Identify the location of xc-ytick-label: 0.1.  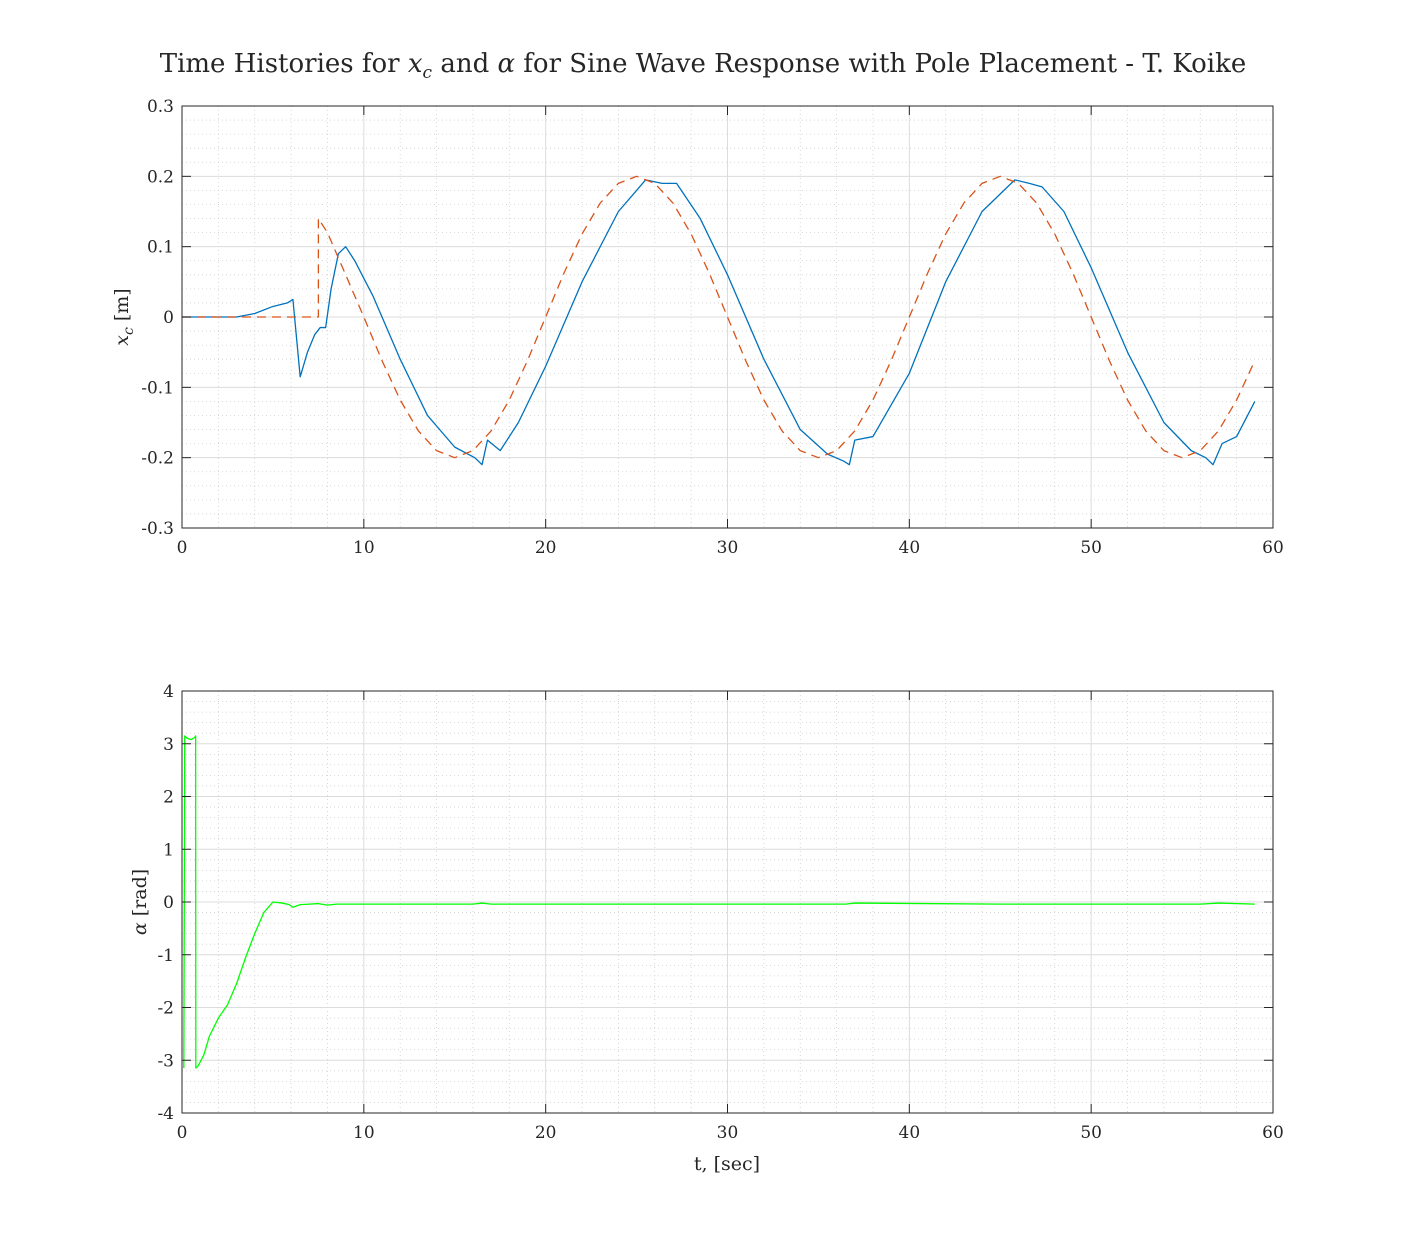
(160, 248).